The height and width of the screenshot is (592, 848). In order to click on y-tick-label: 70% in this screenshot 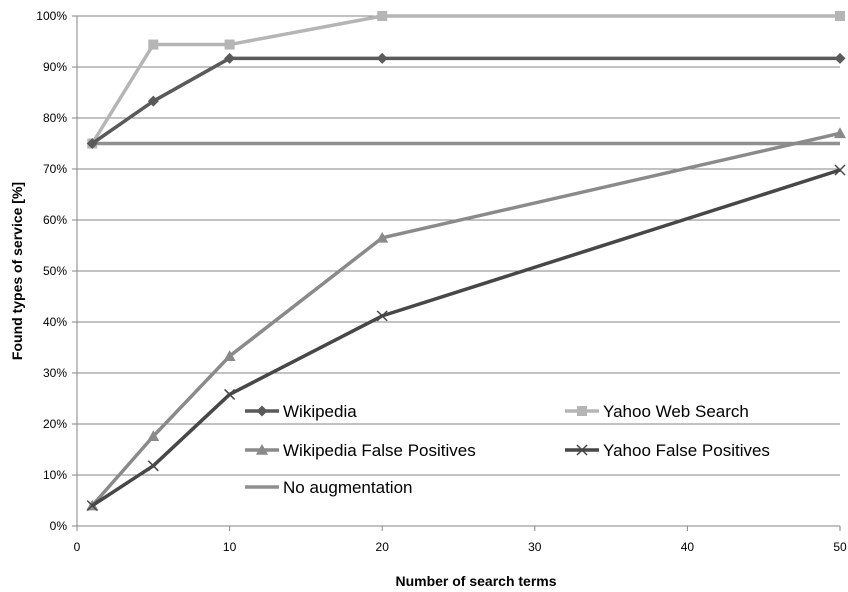, I will do `click(55, 169)`.